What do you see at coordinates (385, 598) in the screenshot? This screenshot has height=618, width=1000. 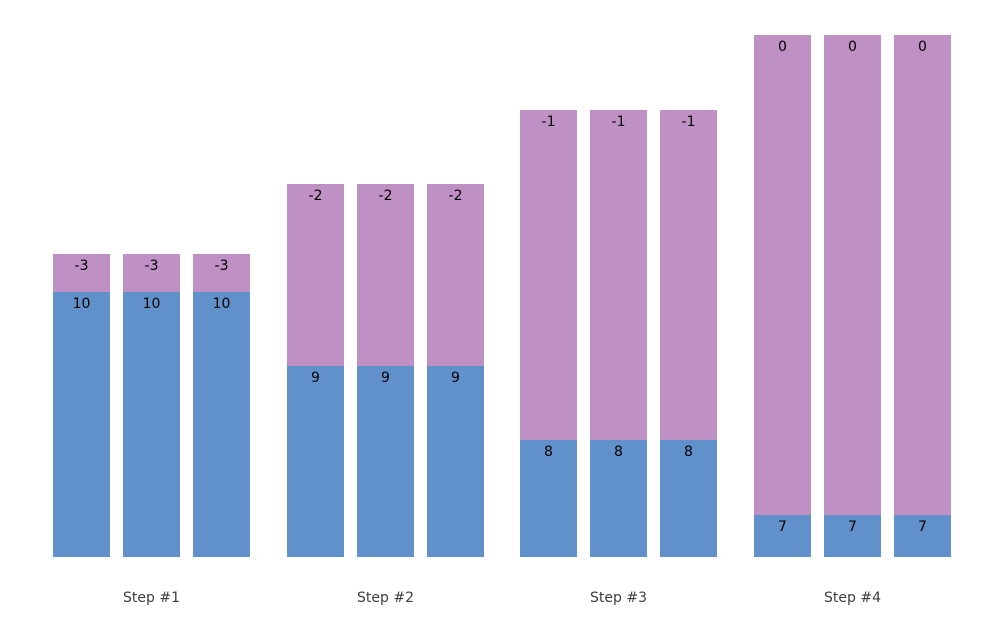 I see `category-label: Step #2` at bounding box center [385, 598].